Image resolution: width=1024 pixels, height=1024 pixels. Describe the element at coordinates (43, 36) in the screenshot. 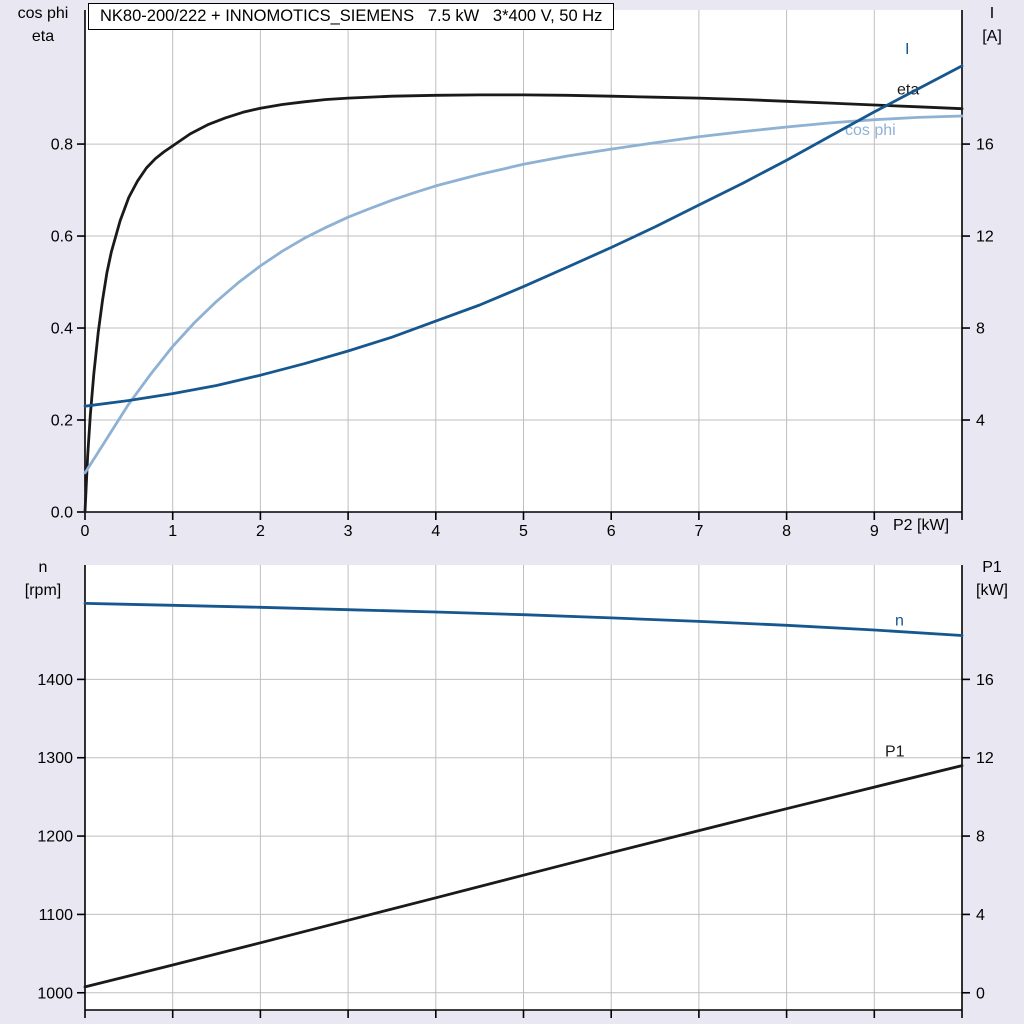

I see `axis-title-line-eta: eta` at that location.